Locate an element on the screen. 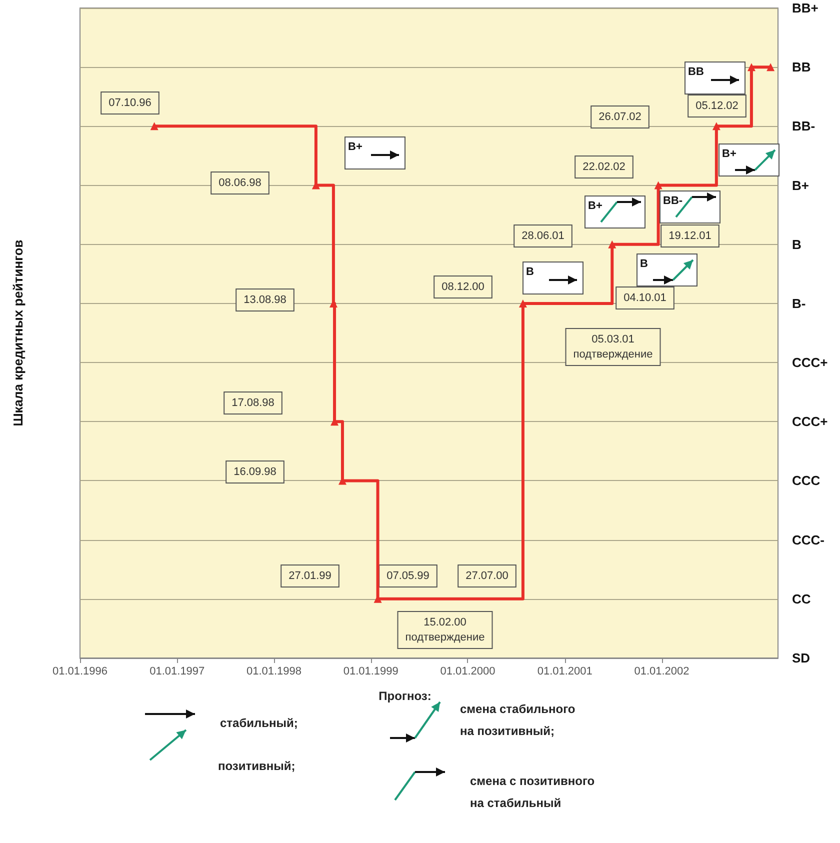 The width and height of the screenshot is (840, 843). text: B+ is located at coordinates (801, 185).